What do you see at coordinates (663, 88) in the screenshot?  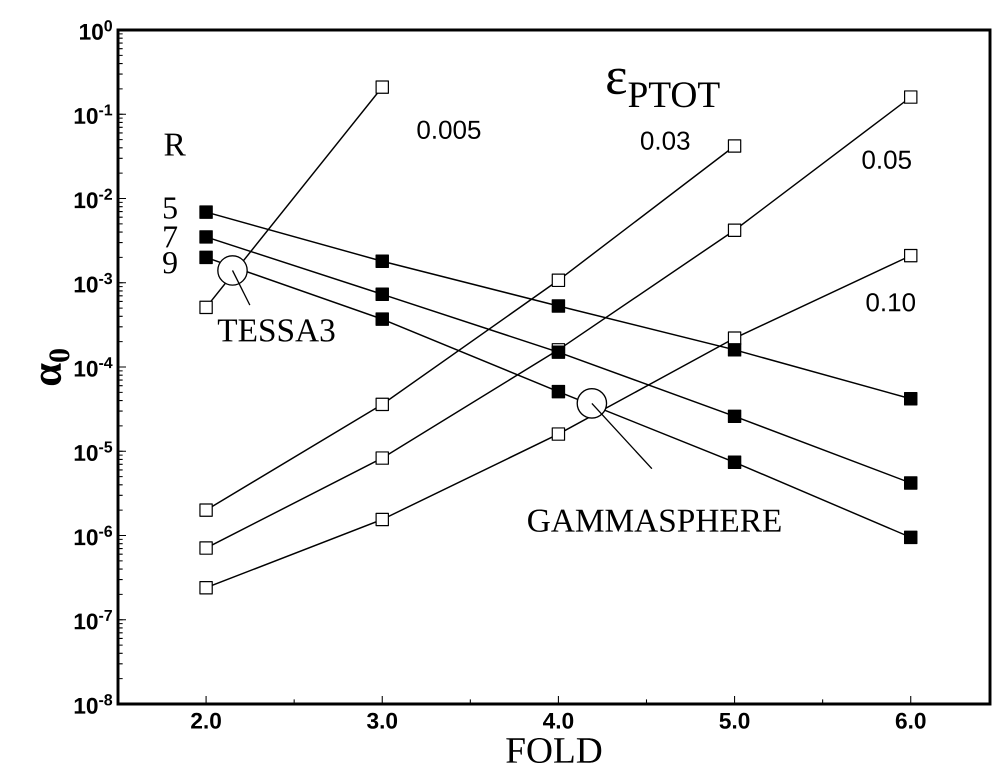 I see `annotation: ε$_{PTOT}$` at bounding box center [663, 88].